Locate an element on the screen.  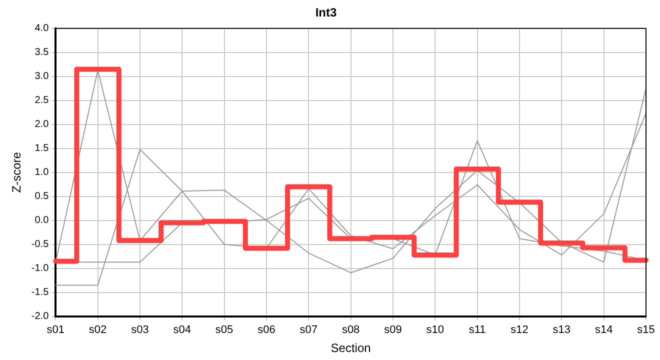
x-tick-label: s06 is located at coordinates (267, 330).